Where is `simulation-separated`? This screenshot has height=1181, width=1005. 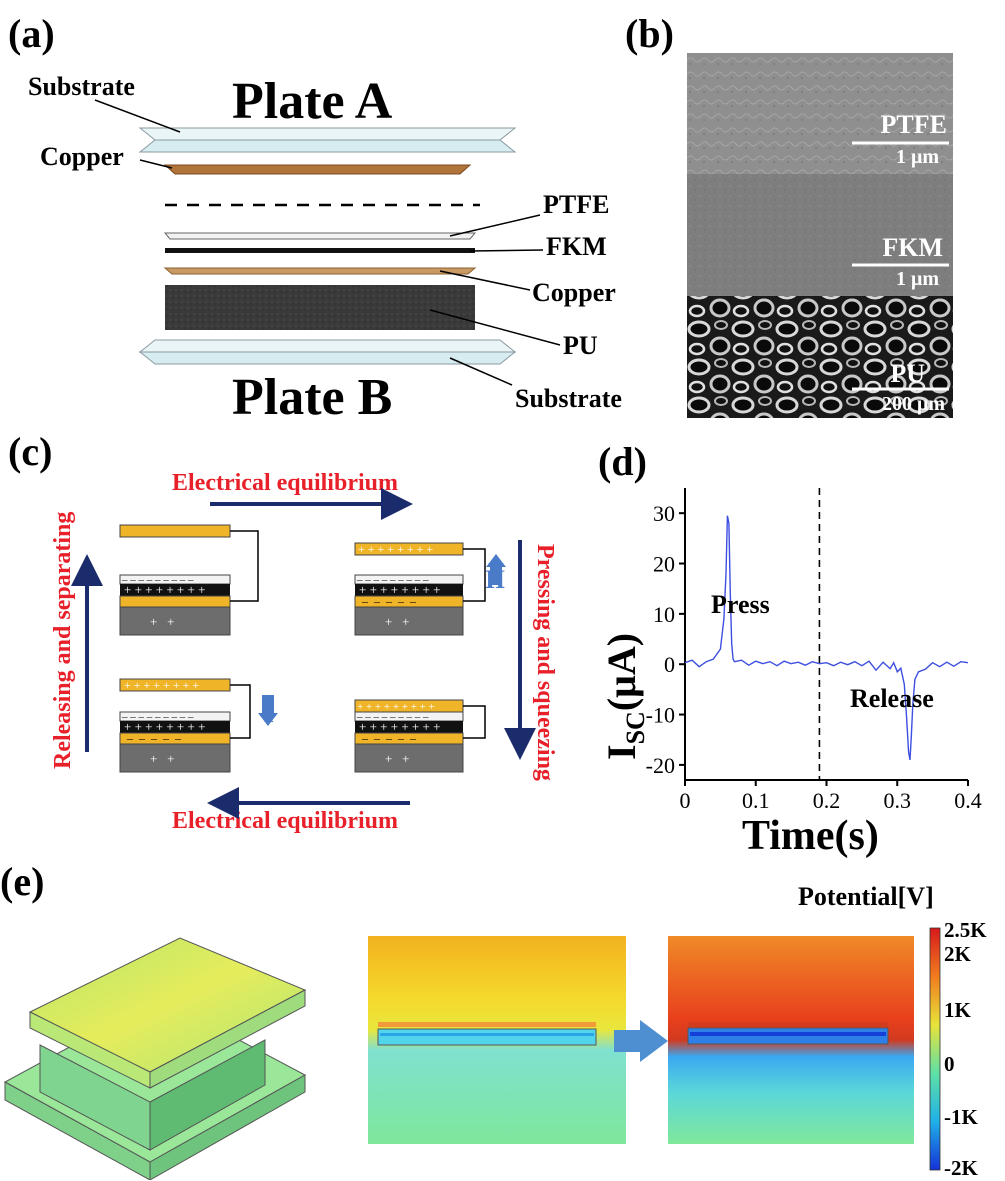 simulation-separated is located at coordinates (497, 1040).